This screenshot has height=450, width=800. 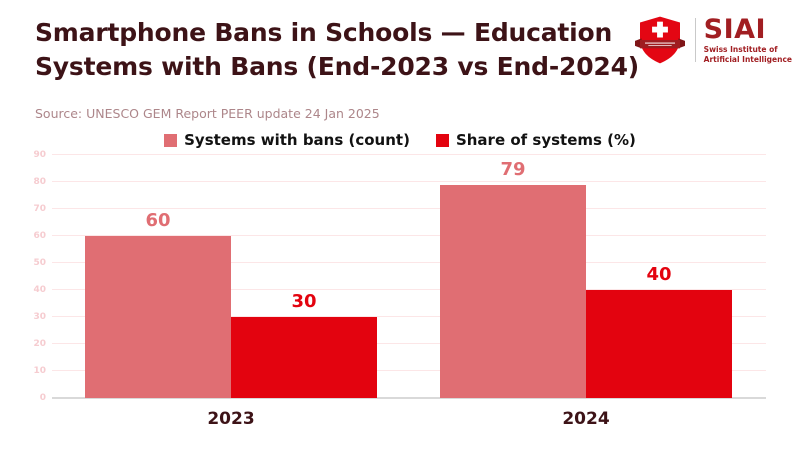 I want to click on x-axis-label-2023: 2023, so click(x=231, y=419).